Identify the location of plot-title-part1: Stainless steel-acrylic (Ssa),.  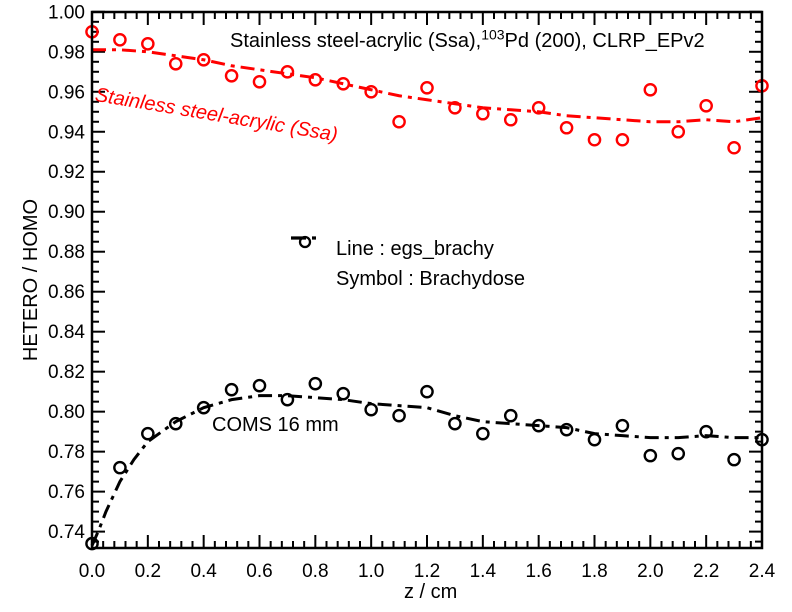
(356, 41).